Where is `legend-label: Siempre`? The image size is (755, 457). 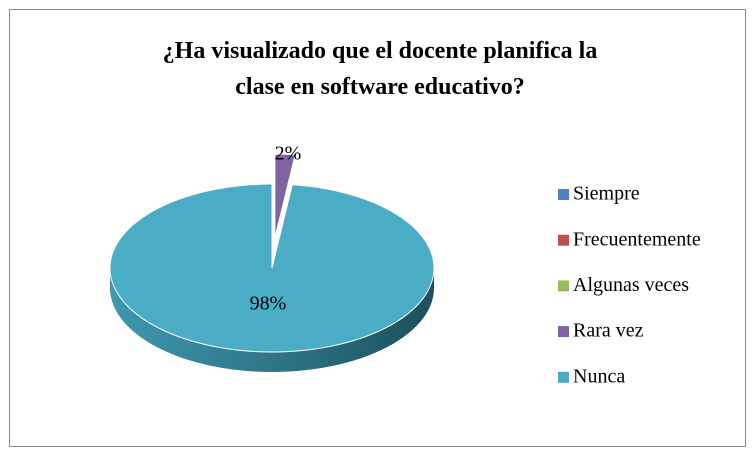
legend-label: Siempre is located at coordinates (606, 194).